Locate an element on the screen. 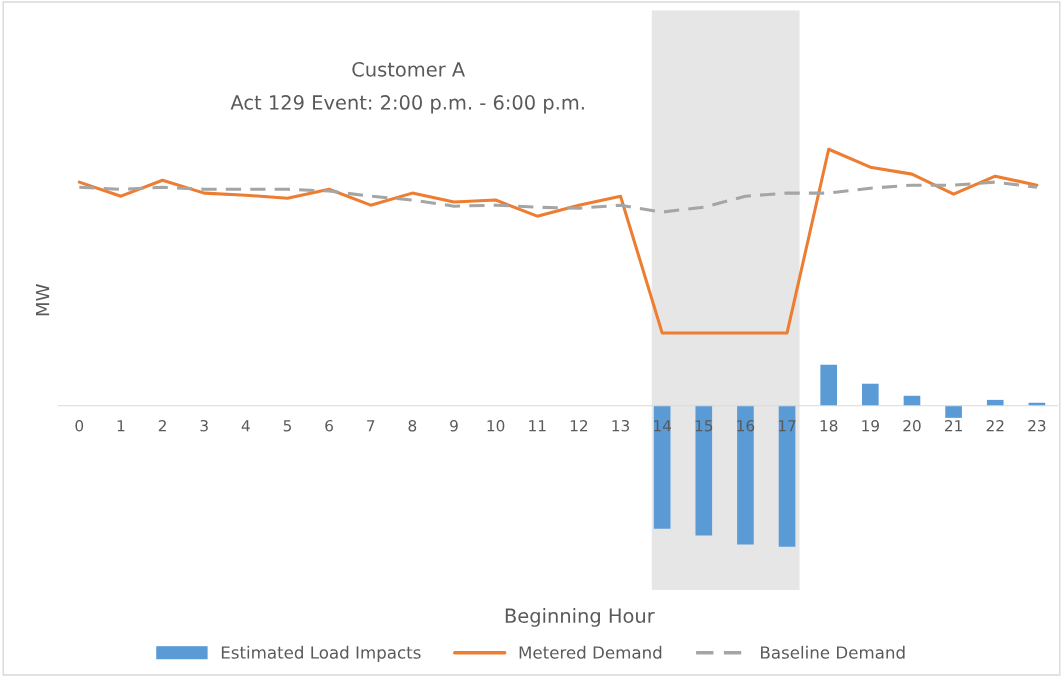 Image resolution: width=1063 pixels, height=677 pixels. x-tick-label: 6 is located at coordinates (329, 425).